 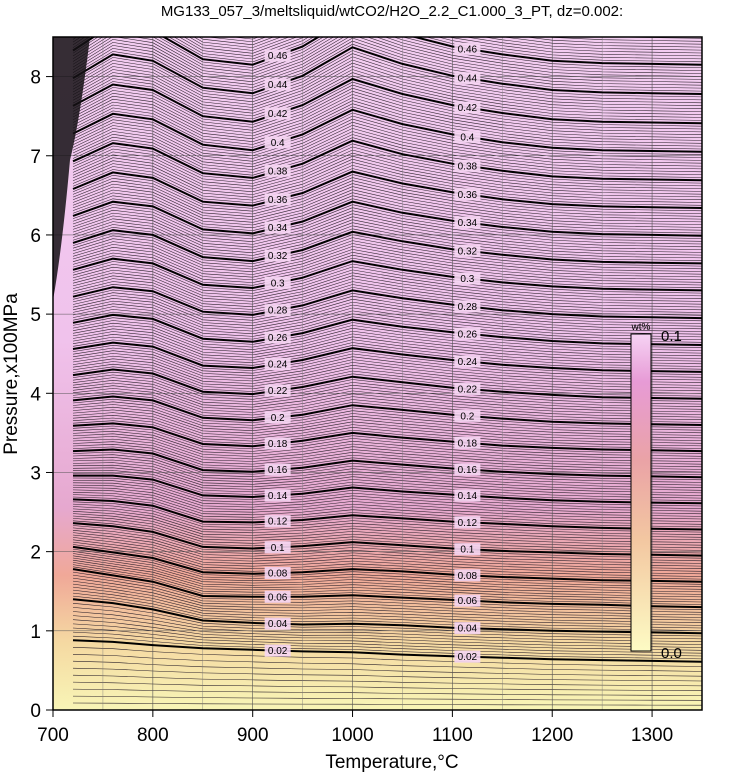 What do you see at coordinates (278, 574) in the screenshot?
I see `contour-label: 0.08` at bounding box center [278, 574].